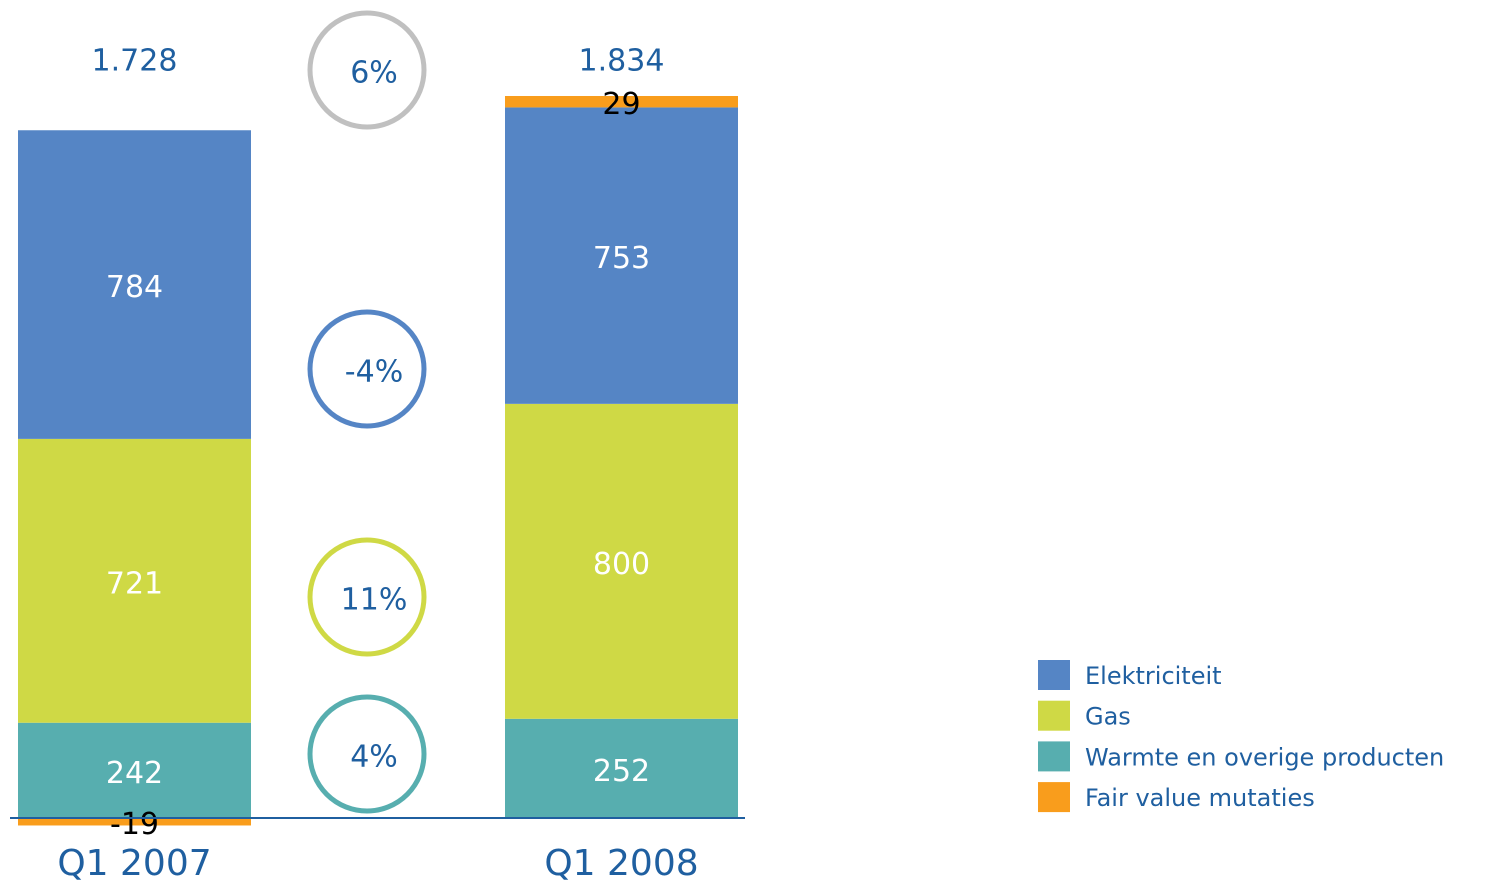  I want to click on total-label: 1.728, so click(135, 61).